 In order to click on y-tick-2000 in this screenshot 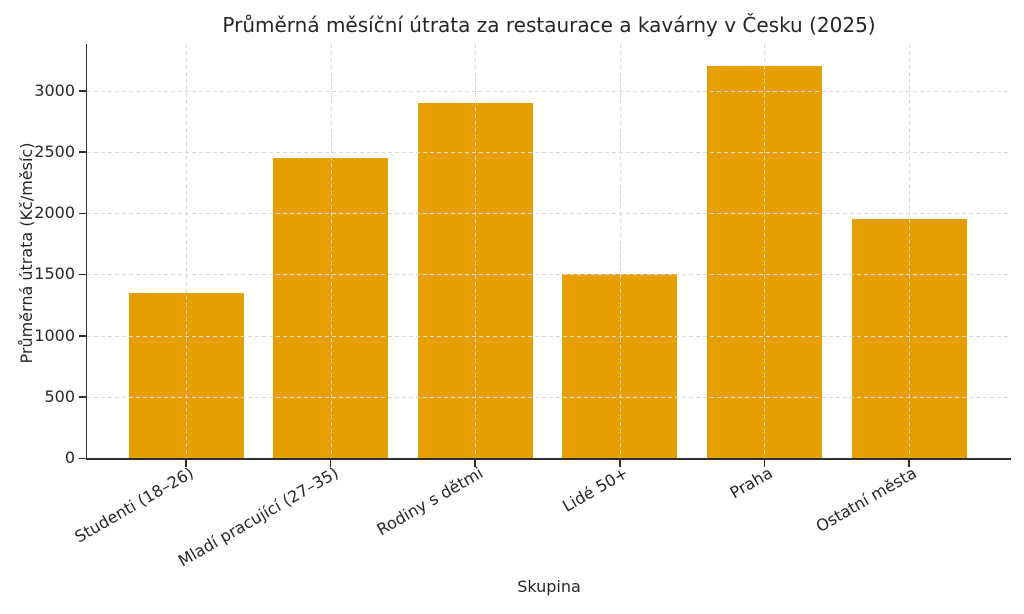, I will do `click(82, 213)`.